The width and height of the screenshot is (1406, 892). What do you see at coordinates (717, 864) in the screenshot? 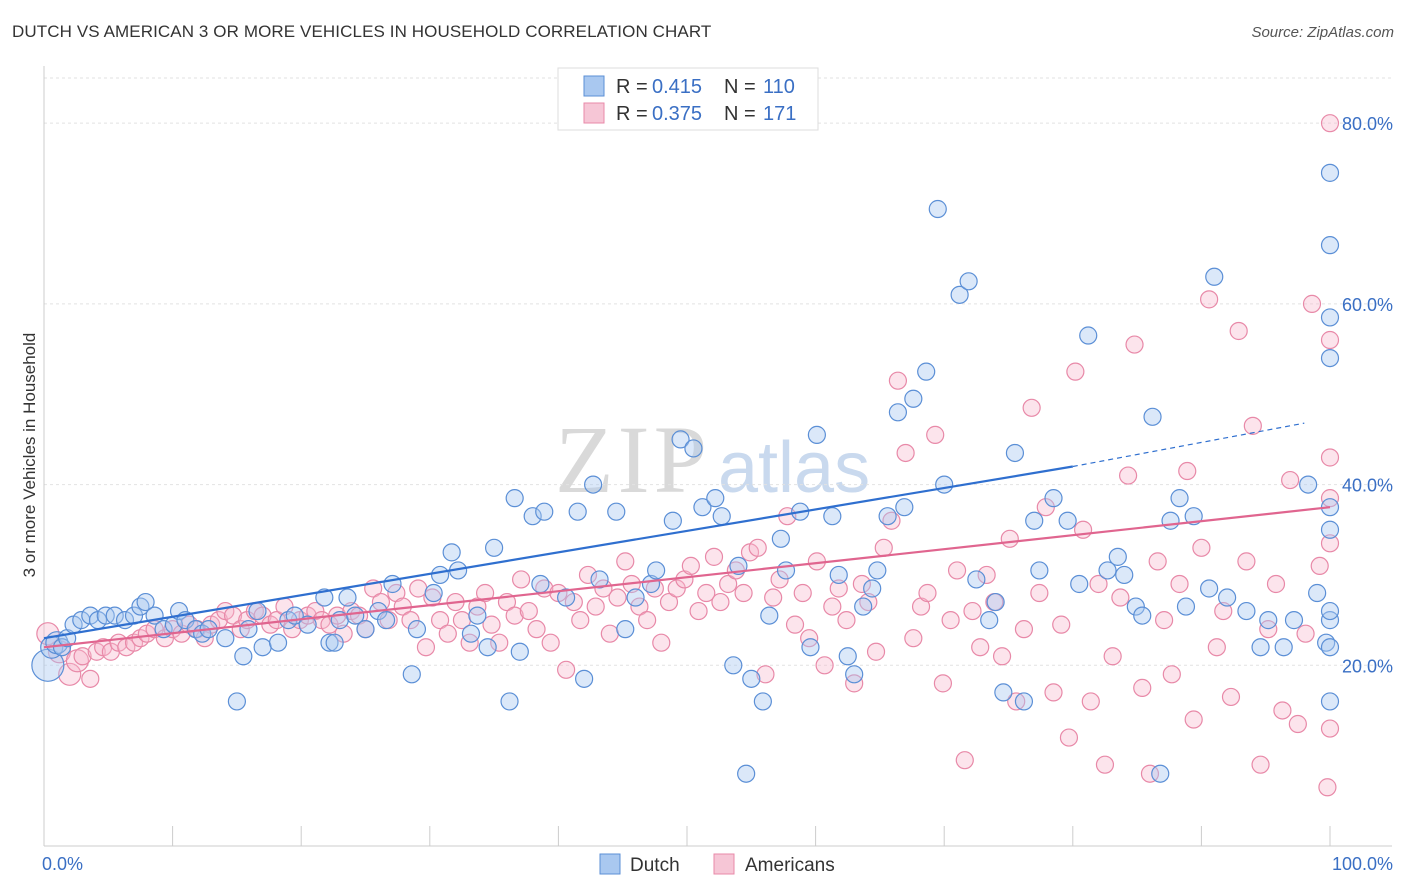
I see `series-legend: Dutch Americans` at bounding box center [717, 864].